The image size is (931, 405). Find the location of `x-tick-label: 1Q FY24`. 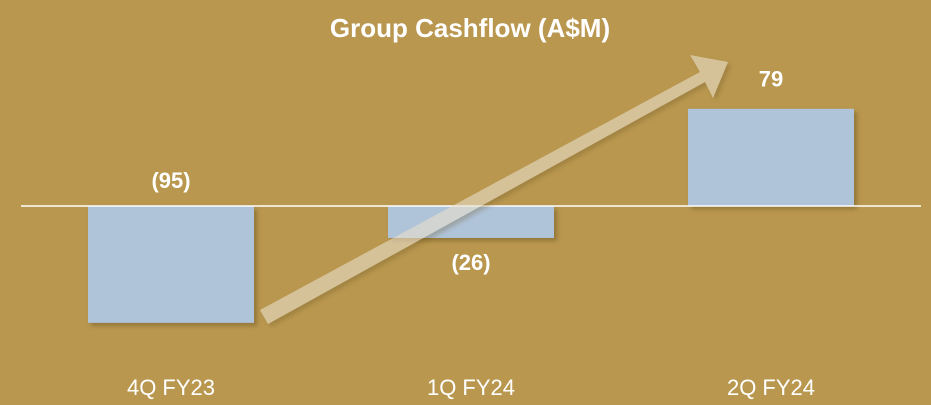

x-tick-label: 1Q FY24 is located at coordinates (471, 387).